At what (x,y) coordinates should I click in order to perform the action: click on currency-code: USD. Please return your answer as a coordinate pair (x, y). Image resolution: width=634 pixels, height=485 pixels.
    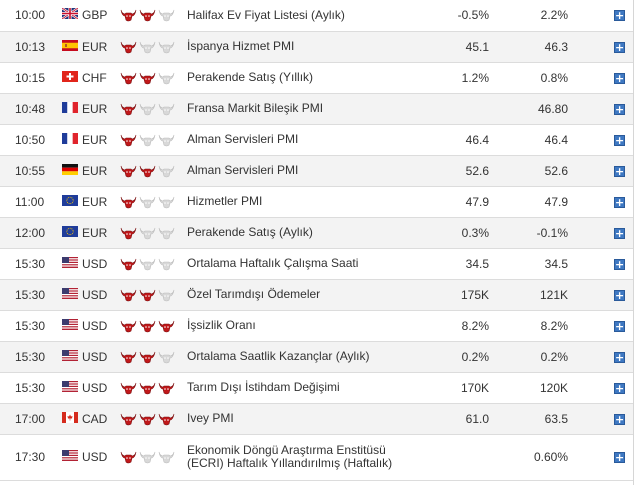
    Looking at the image, I should click on (101, 264).